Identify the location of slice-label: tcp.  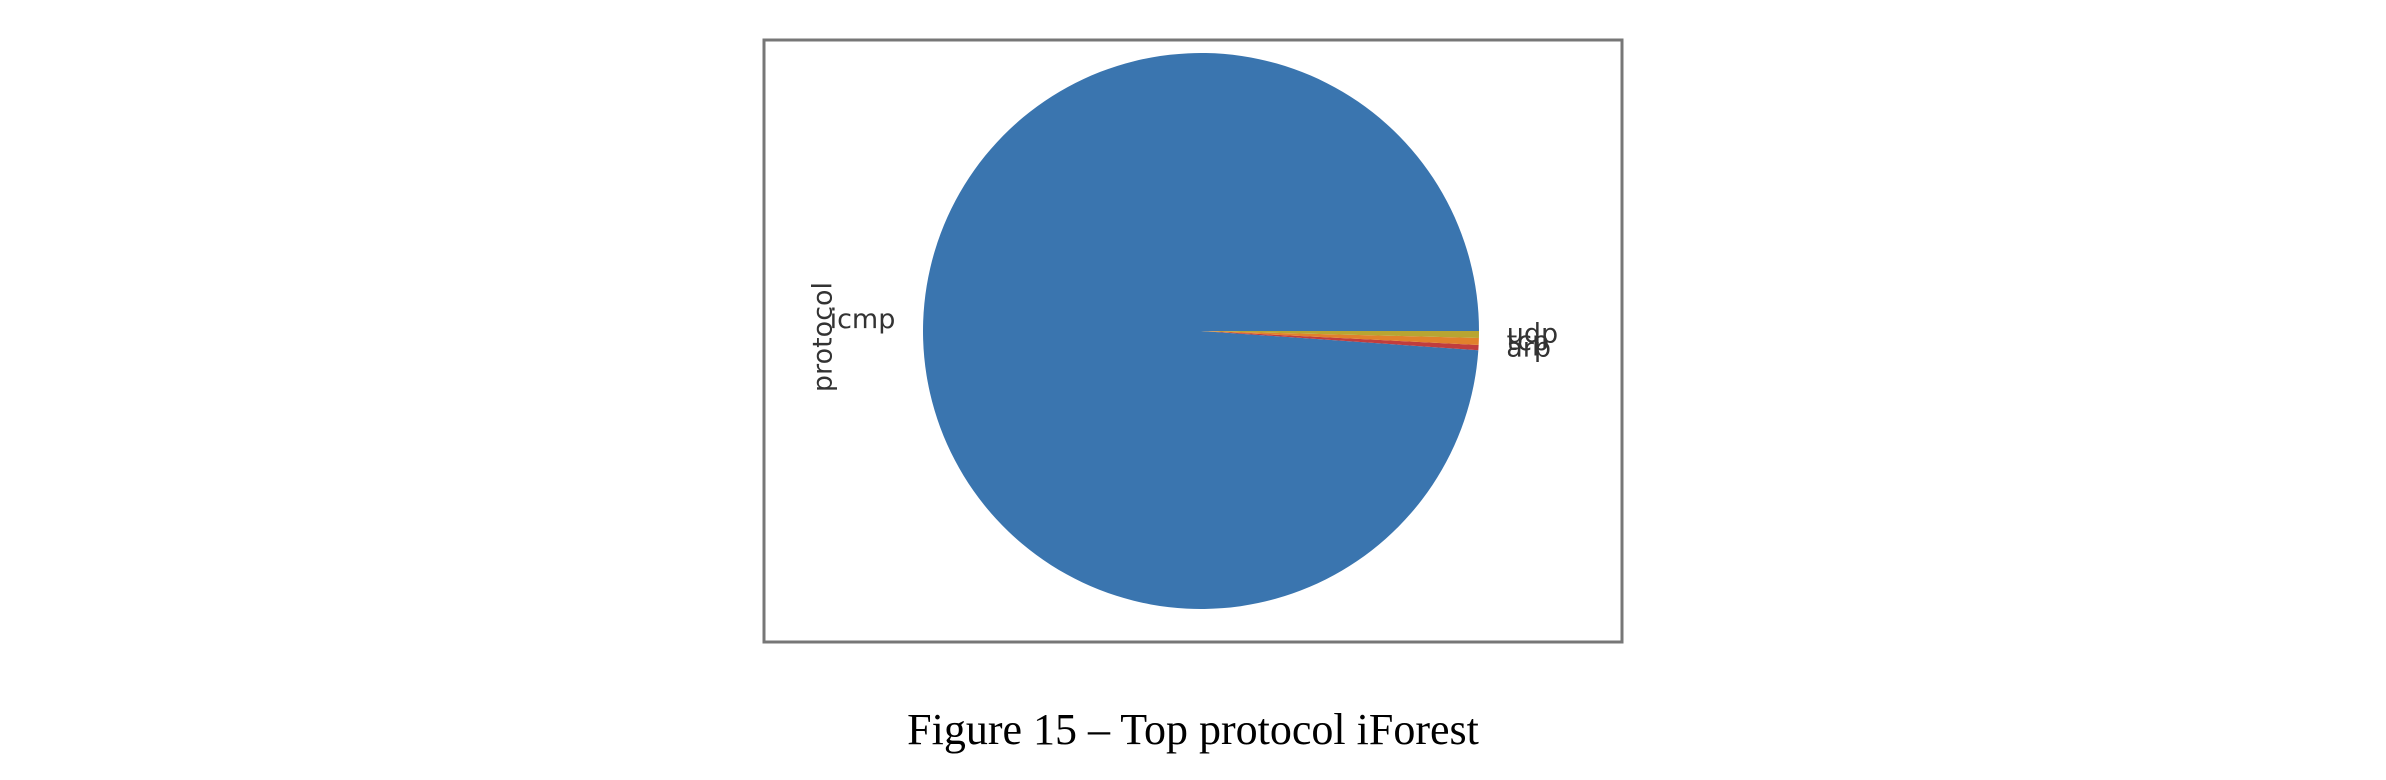
(1528, 341).